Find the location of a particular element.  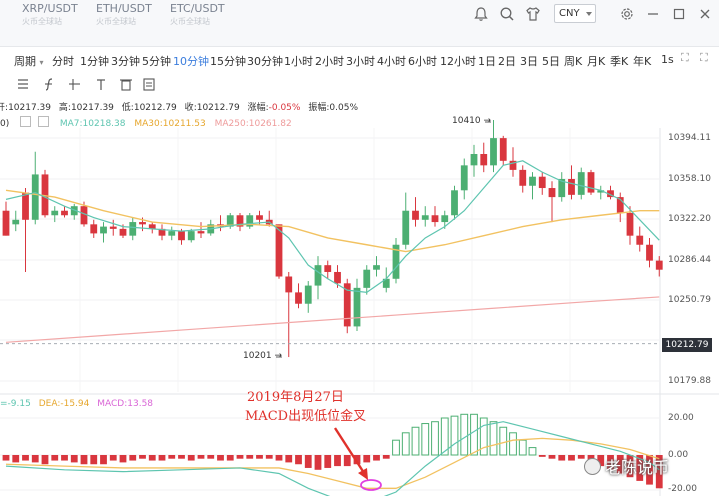

trash-icon is located at coordinates (126, 85).